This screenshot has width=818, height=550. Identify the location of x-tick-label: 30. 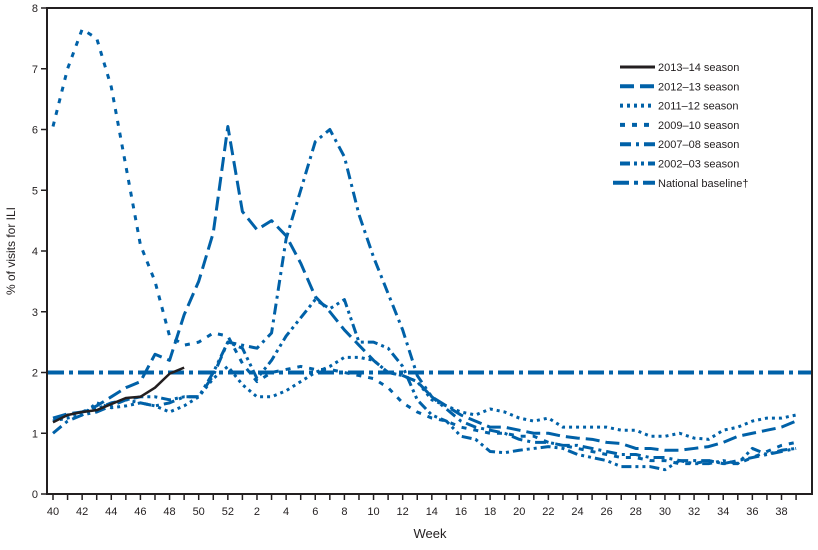
(665, 512).